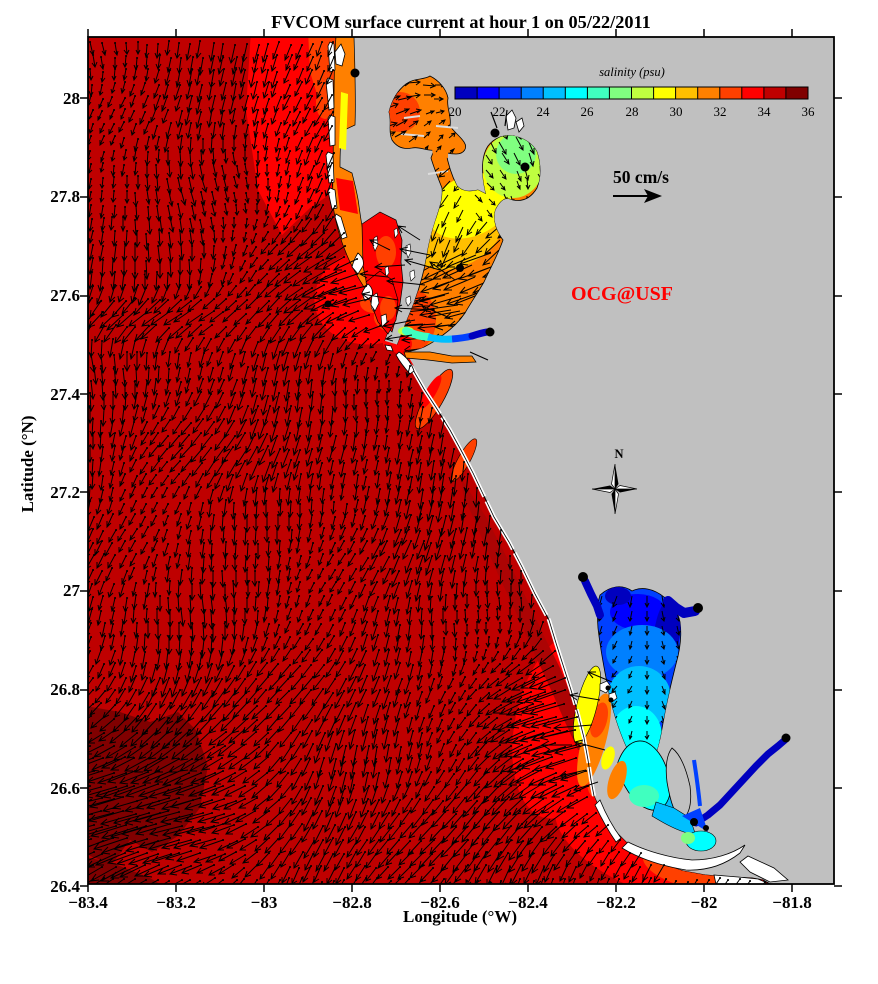 Image resolution: width=878 pixels, height=984 pixels. Describe the element at coordinates (351, 902) in the screenshot. I see `svg-text: −82.8` at that location.